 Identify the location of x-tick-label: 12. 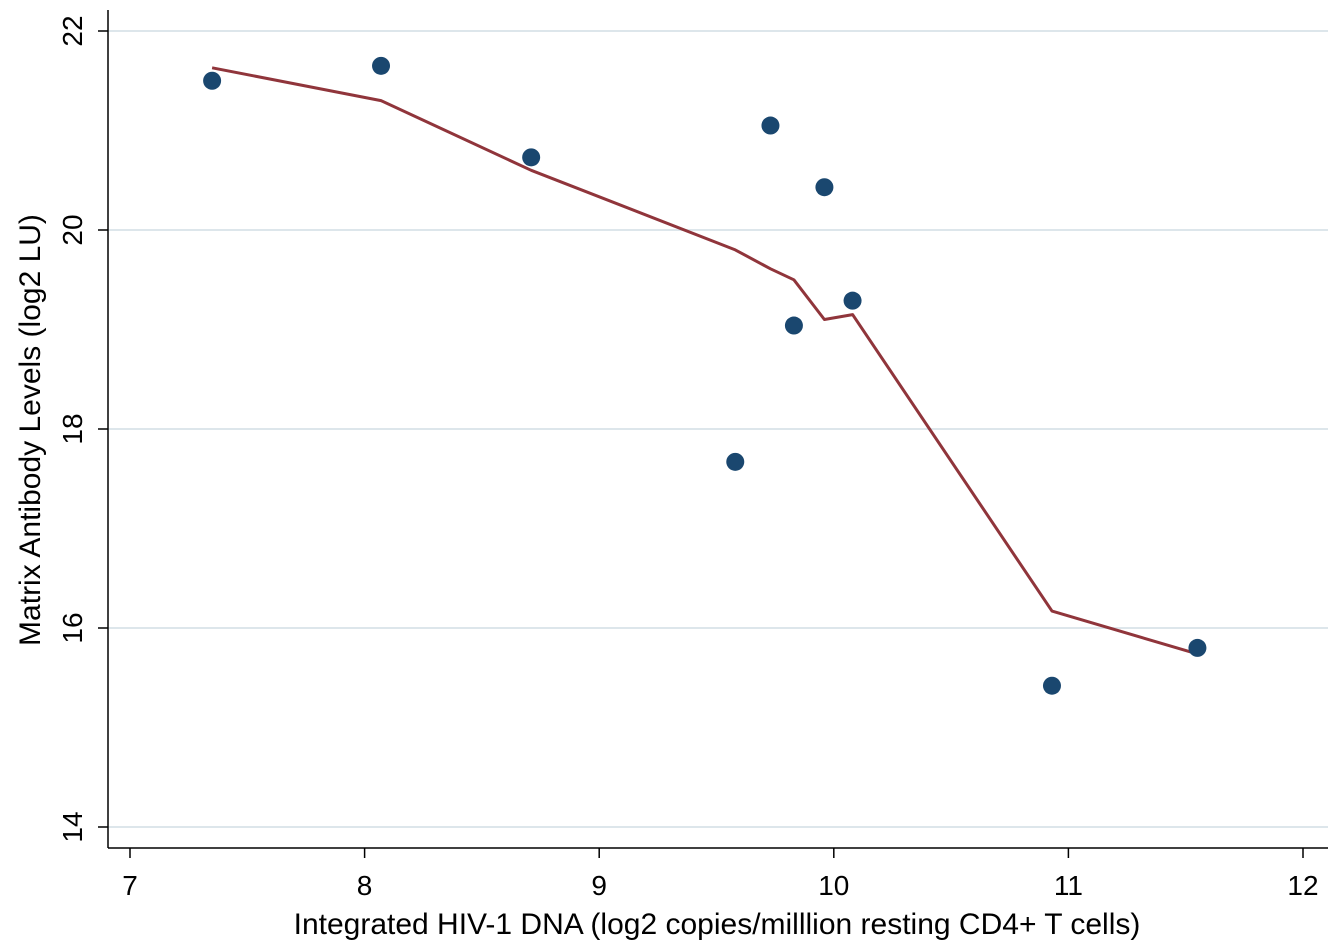
(1302, 885).